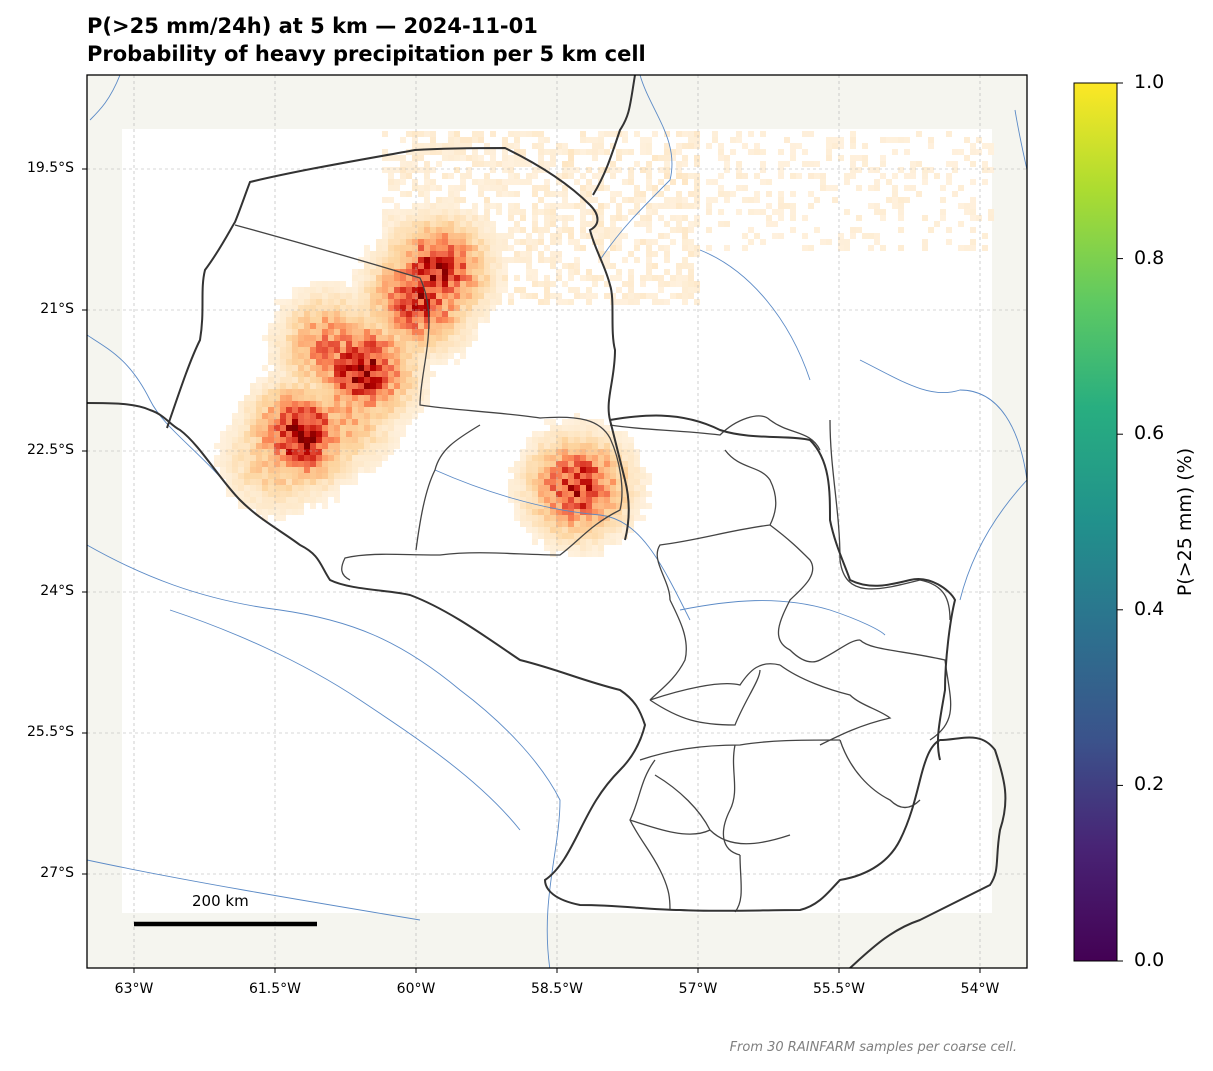 Image resolution: width=1213 pixels, height=1071 pixels. Describe the element at coordinates (815, 593) in the screenshot. I see `dept-boundary-amambay` at that location.